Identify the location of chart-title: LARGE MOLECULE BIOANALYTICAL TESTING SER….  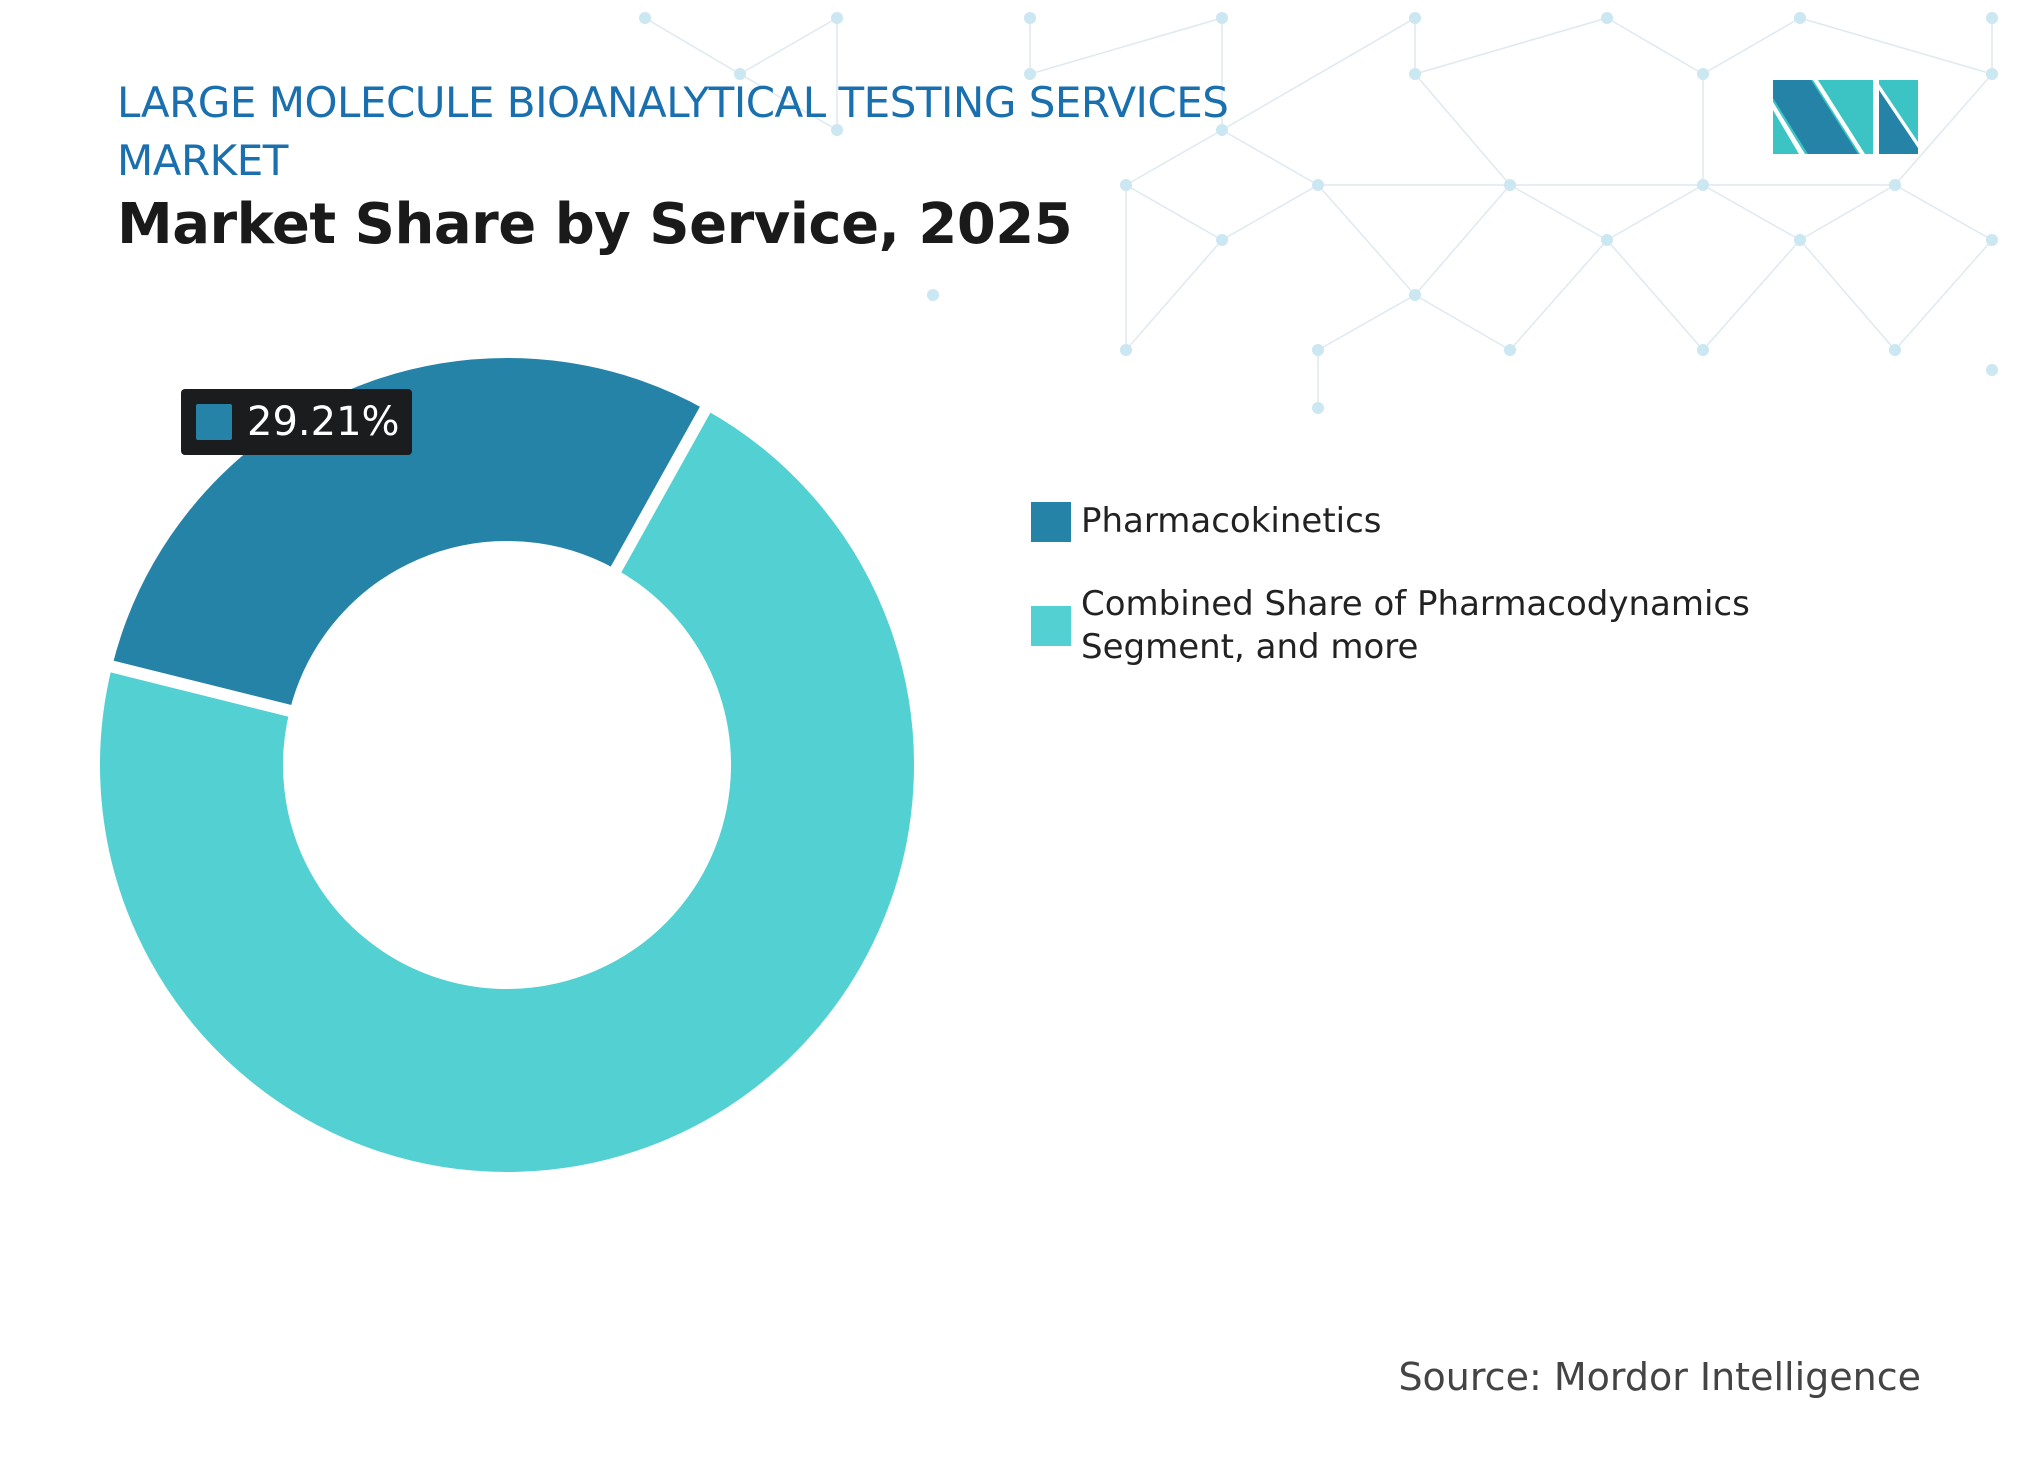
(673, 131).